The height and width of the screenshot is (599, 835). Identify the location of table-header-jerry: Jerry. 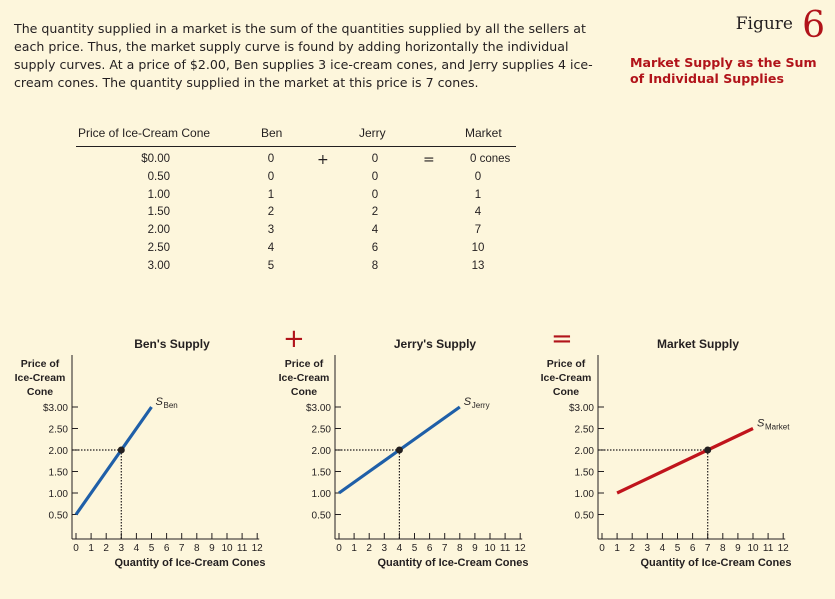
(372, 133).